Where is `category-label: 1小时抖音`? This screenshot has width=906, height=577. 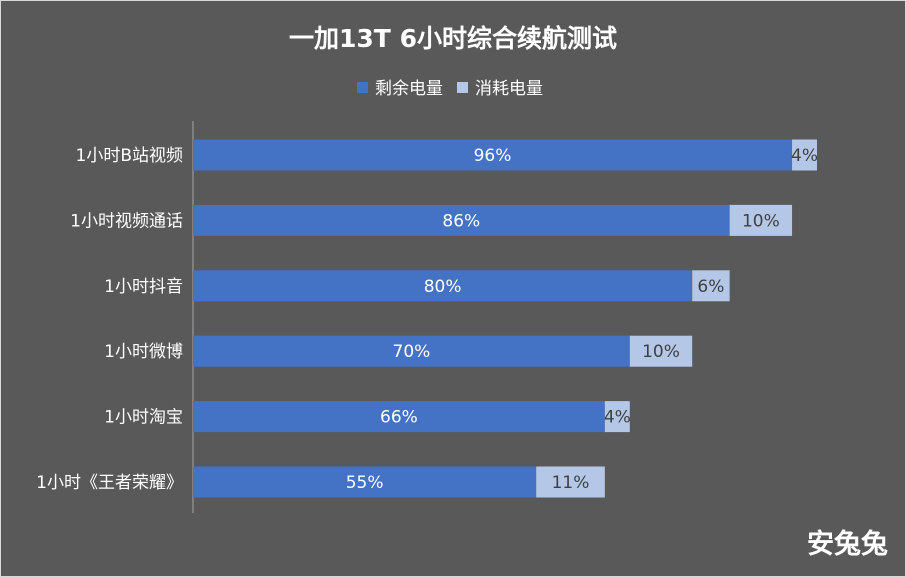 category-label: 1小时抖音 is located at coordinates (143, 287).